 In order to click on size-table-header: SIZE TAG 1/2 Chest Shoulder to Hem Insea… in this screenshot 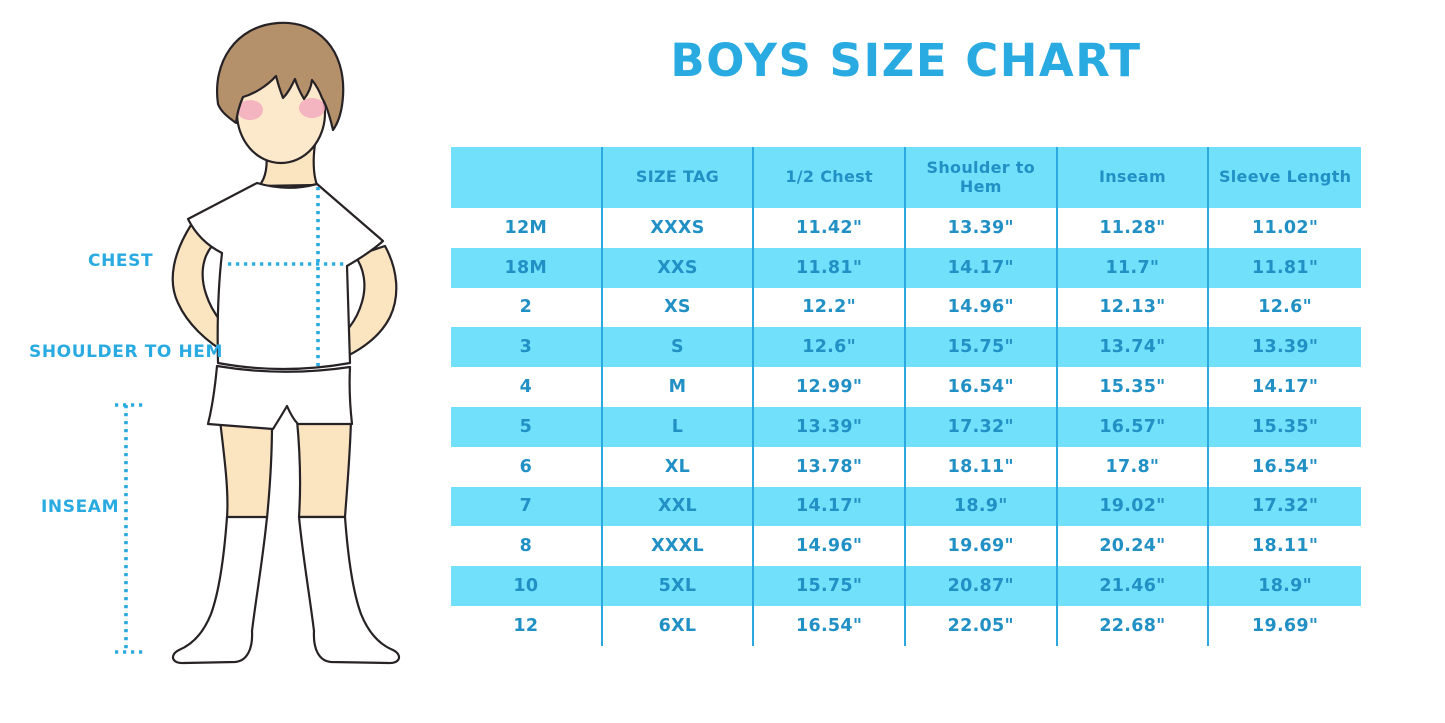, I will do `click(906, 177)`.